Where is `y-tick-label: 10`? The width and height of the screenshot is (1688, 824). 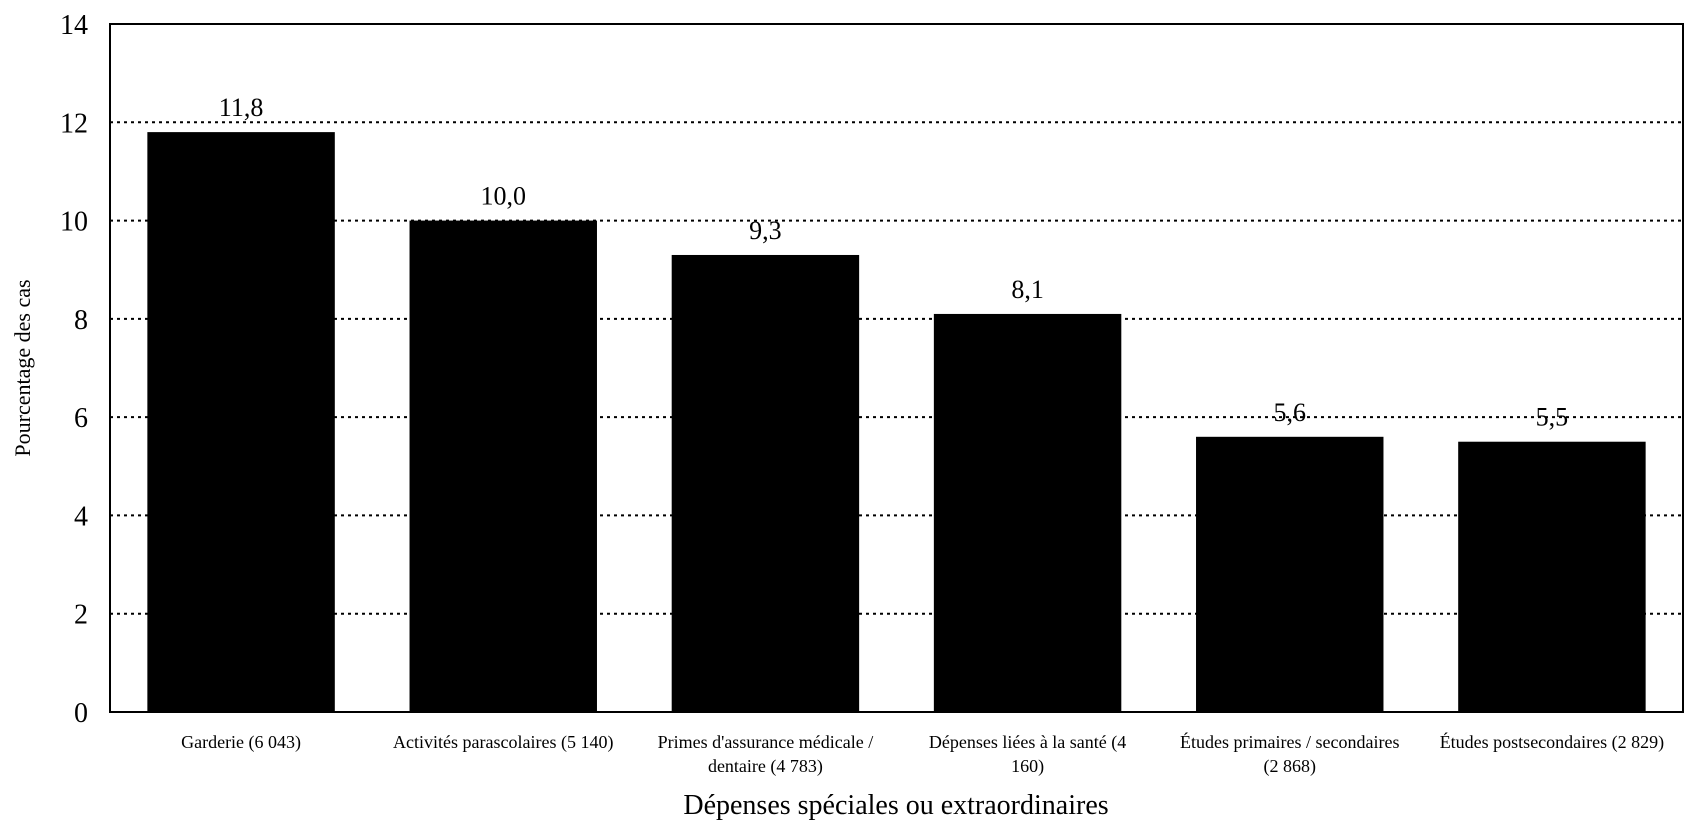
y-tick-label: 10 is located at coordinates (74, 222).